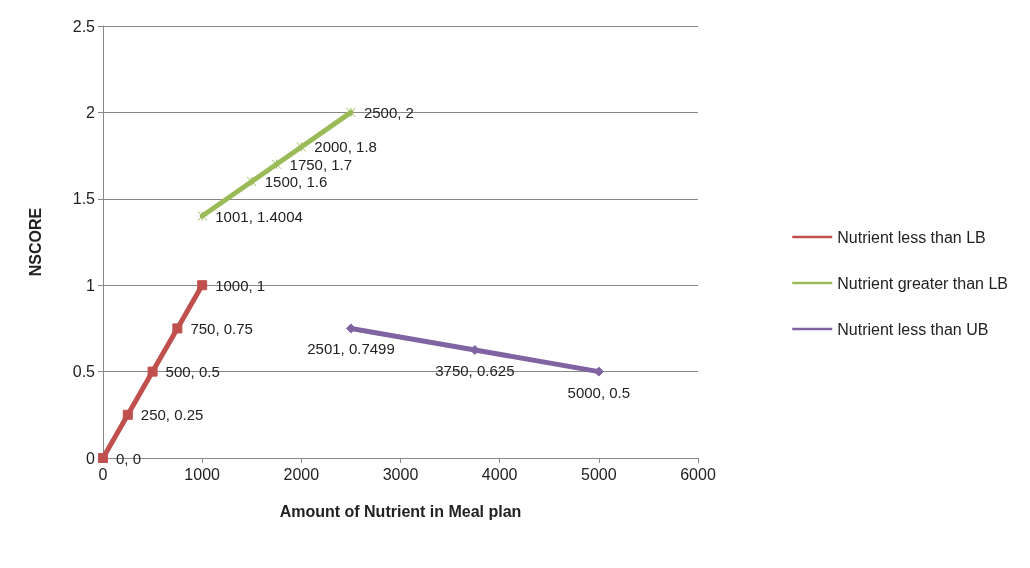  What do you see at coordinates (345, 147) in the screenshot?
I see `data-label: 2000, 1.8` at bounding box center [345, 147].